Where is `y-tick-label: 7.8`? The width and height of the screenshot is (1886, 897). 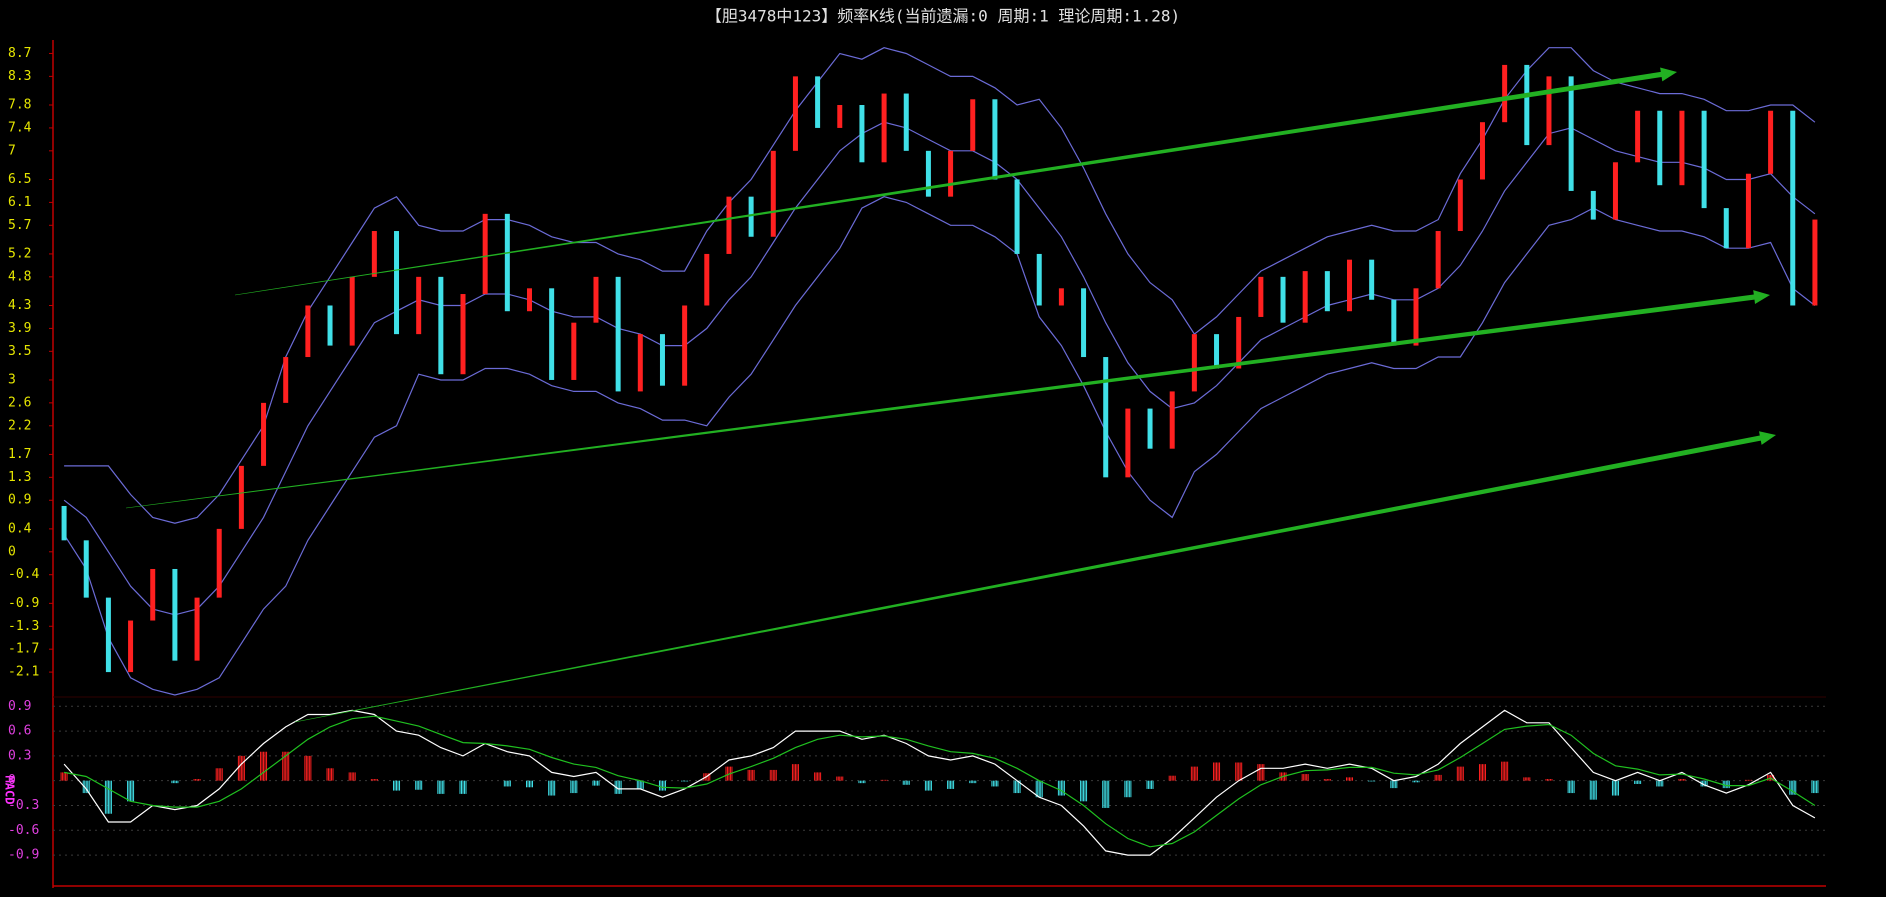
y-tick-label: 7.8 is located at coordinates (19, 105).